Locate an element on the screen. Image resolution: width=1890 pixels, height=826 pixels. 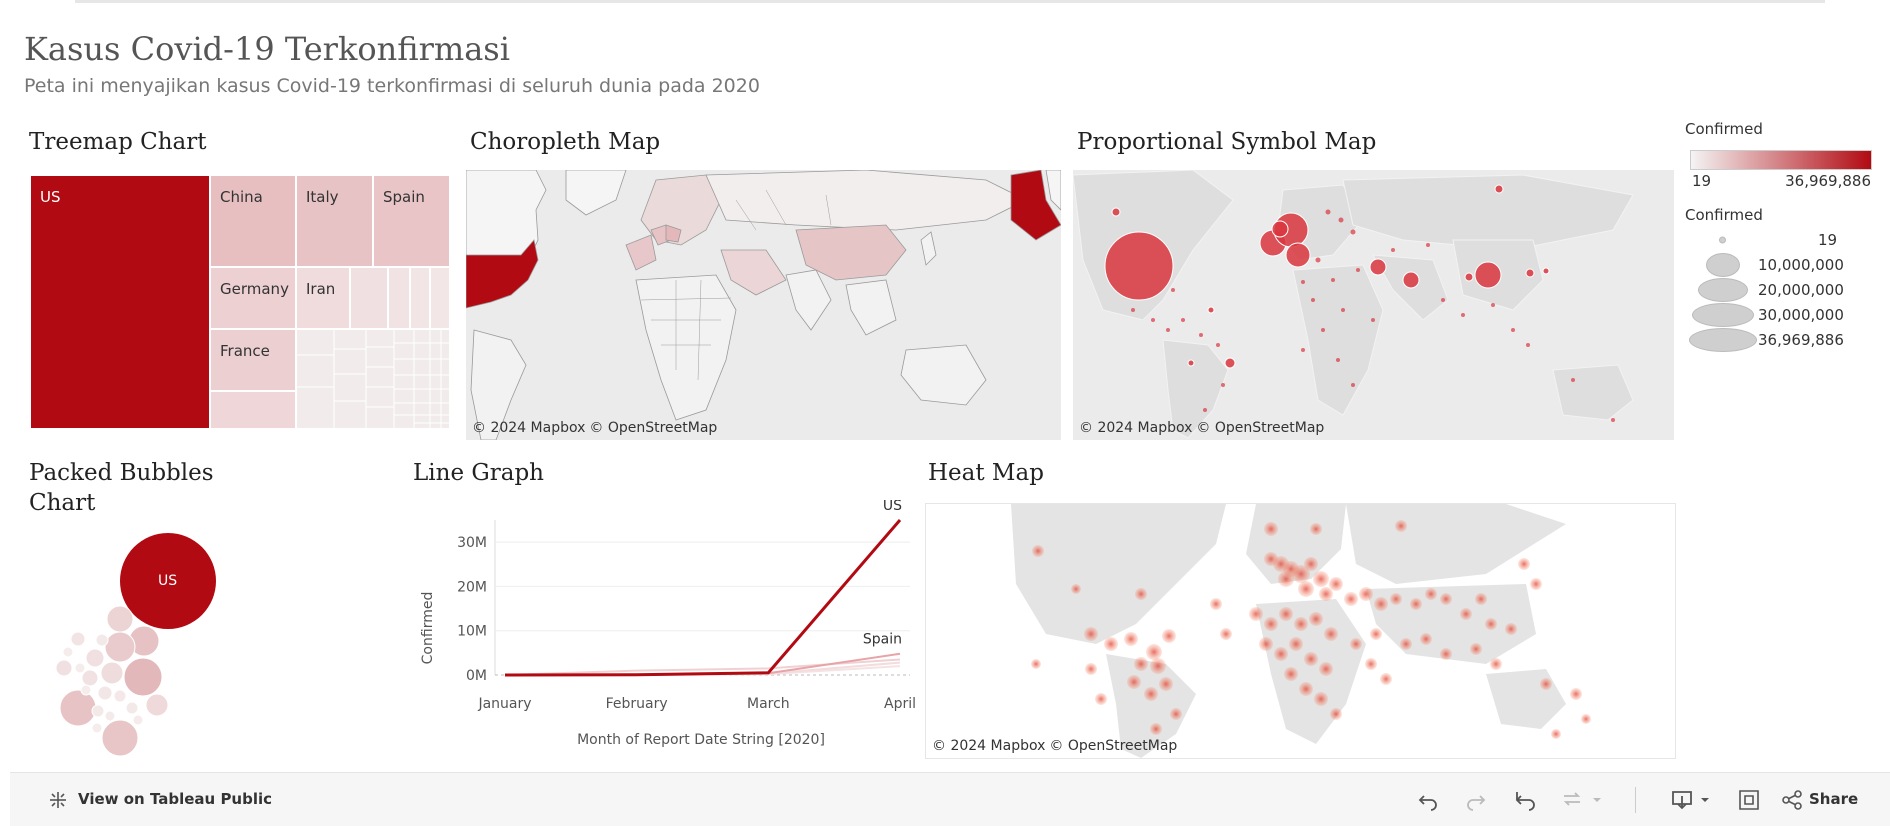
x-tick-label: February is located at coordinates (637, 704).